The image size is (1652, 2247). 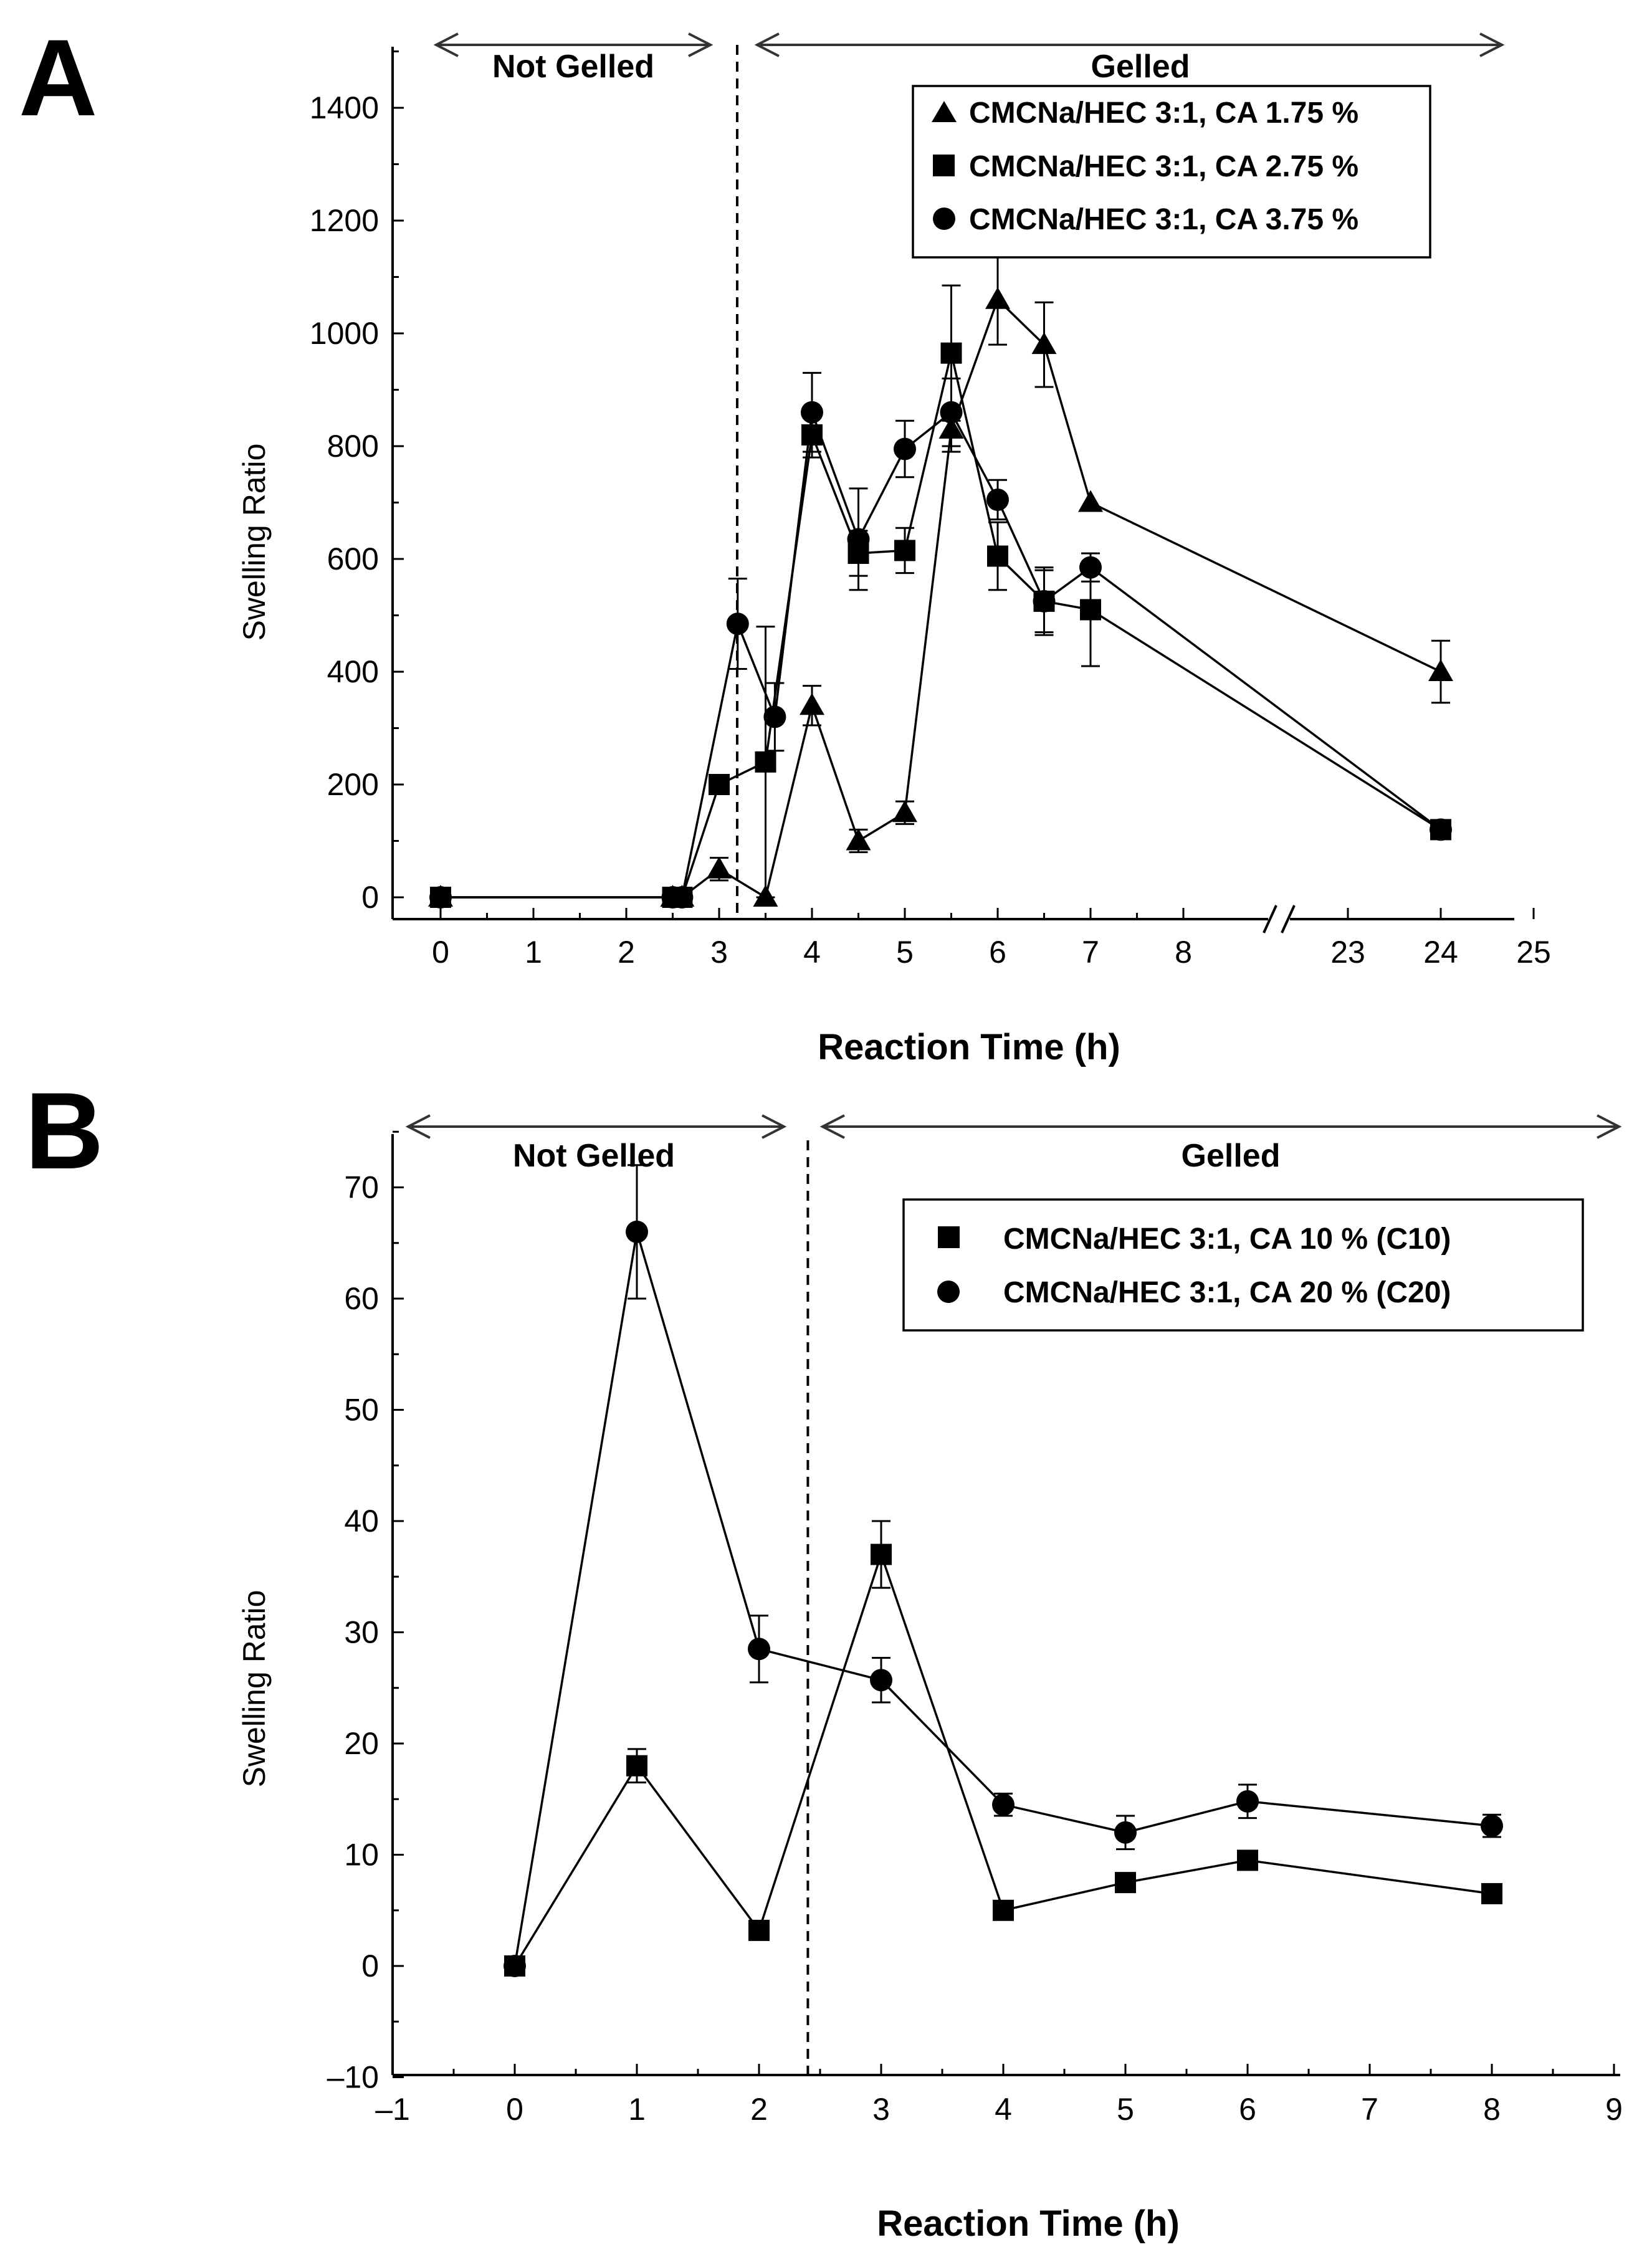 I want to click on x-tick-label-b: 2, so click(x=759, y=2109).